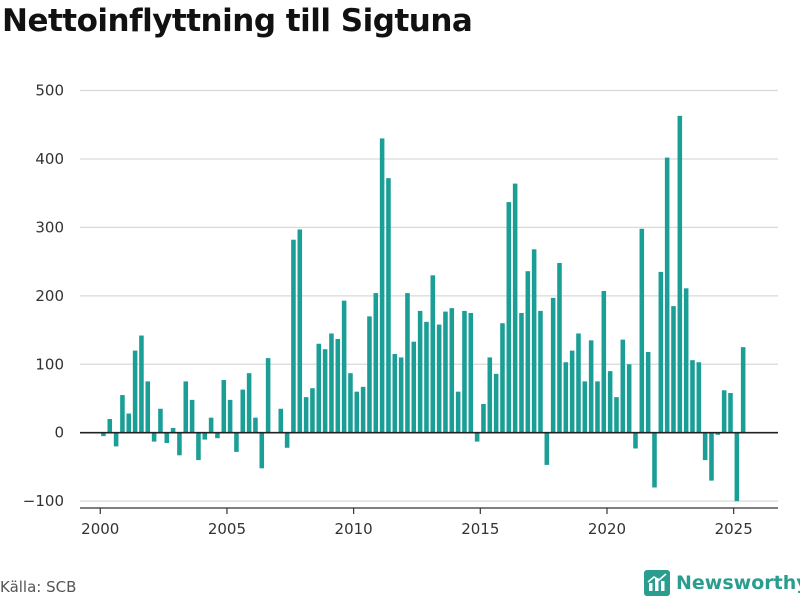  I want to click on chart-title: Nettoinflyttning till Sigtuna, so click(237, 21).